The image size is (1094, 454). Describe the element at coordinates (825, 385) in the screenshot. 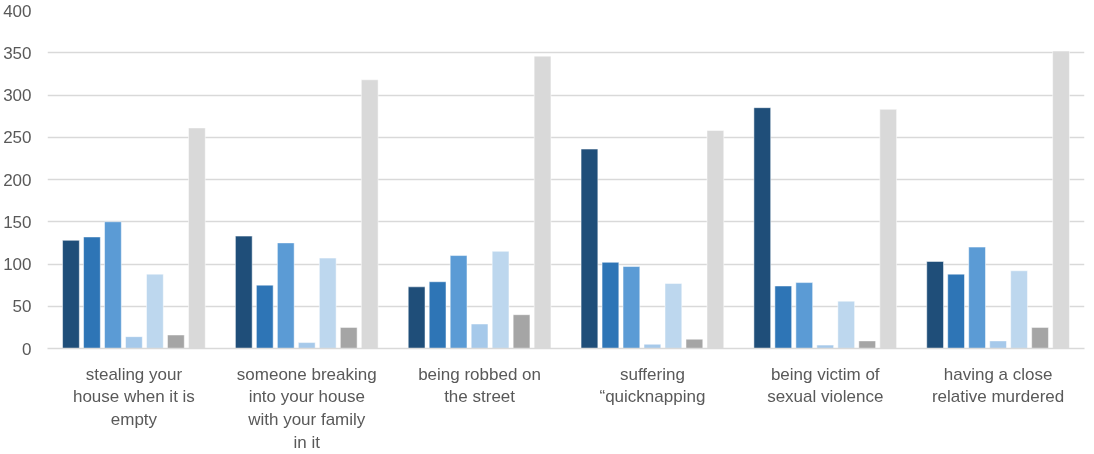

I see `x-tick-label: being victim of sexual violence` at that location.